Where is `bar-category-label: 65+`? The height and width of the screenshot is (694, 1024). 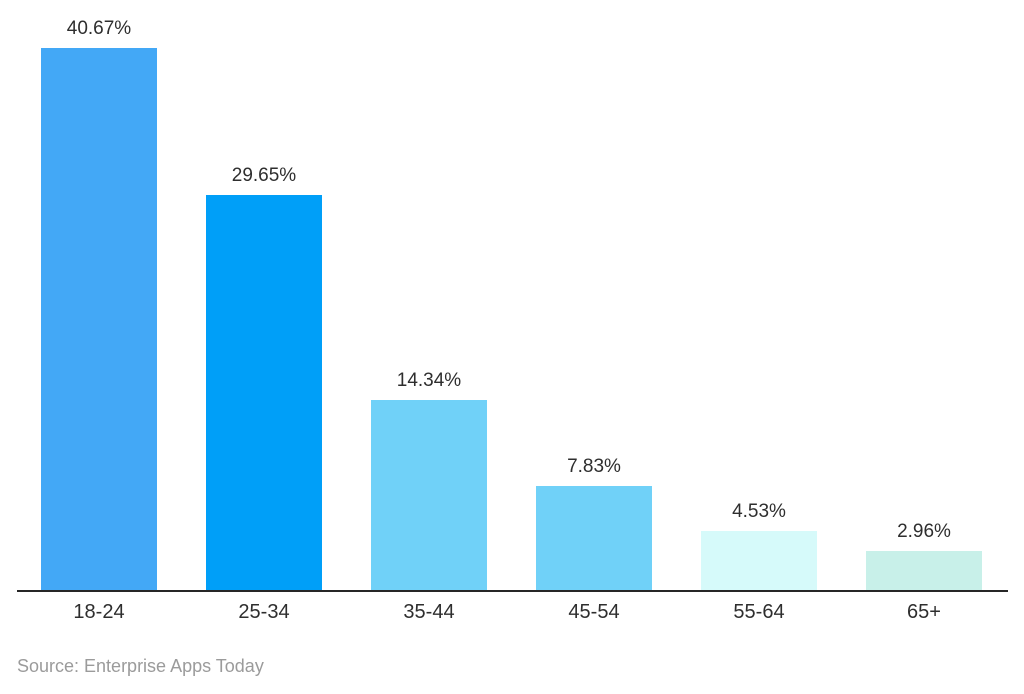
bar-category-label: 65+ is located at coordinates (924, 612).